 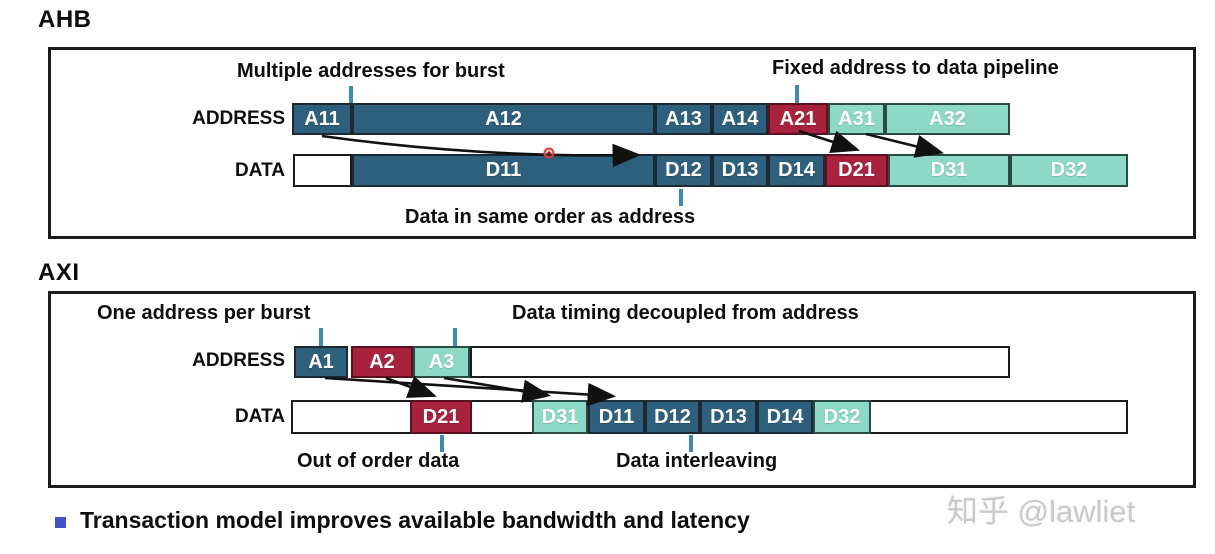 What do you see at coordinates (740, 119) in the screenshot?
I see `ahb-address-block: A14` at bounding box center [740, 119].